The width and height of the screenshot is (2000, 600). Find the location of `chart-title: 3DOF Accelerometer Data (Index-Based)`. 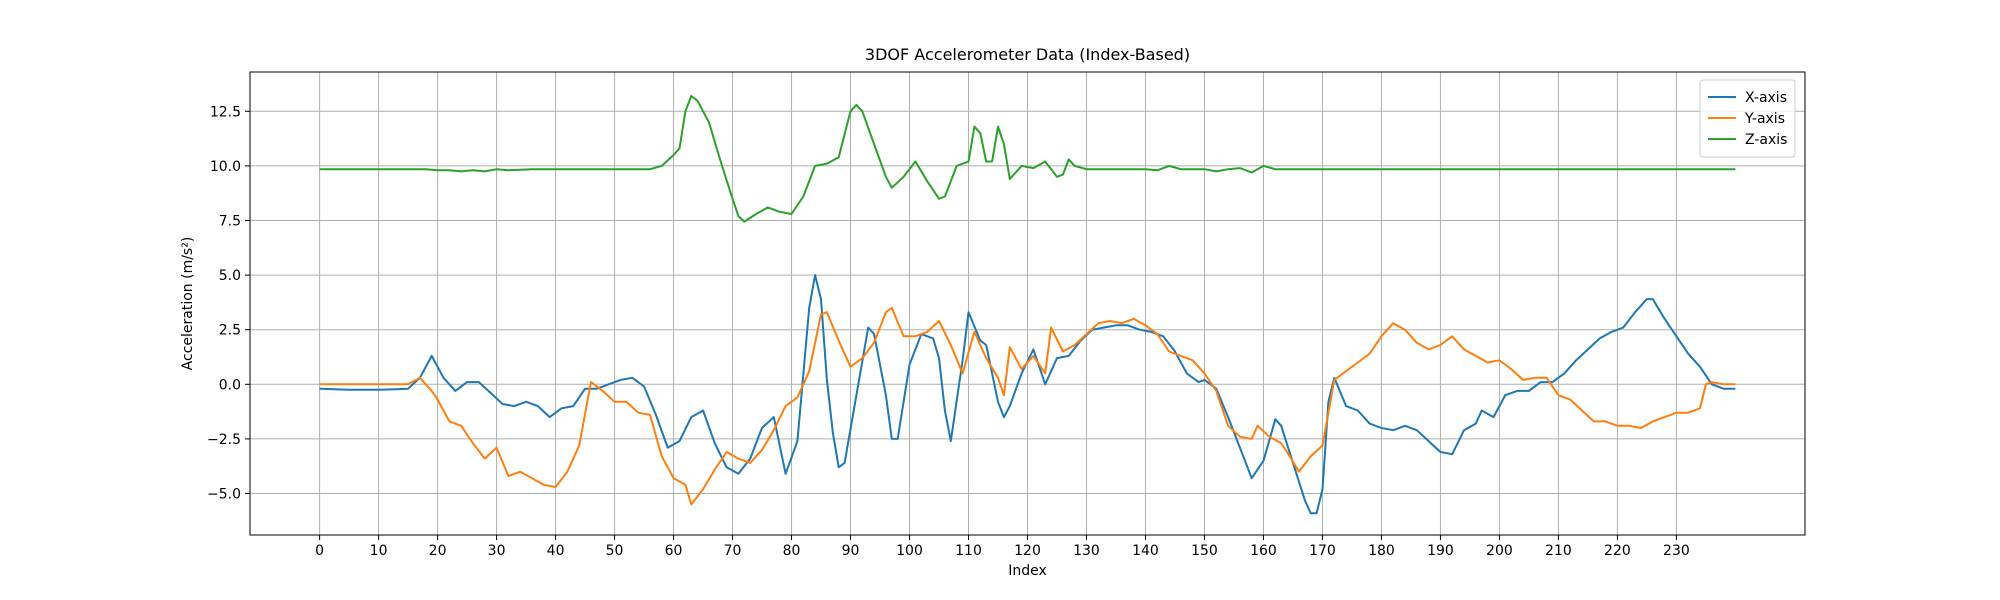

chart-title: 3DOF Accelerometer Data (Index-Based) is located at coordinates (1027, 54).